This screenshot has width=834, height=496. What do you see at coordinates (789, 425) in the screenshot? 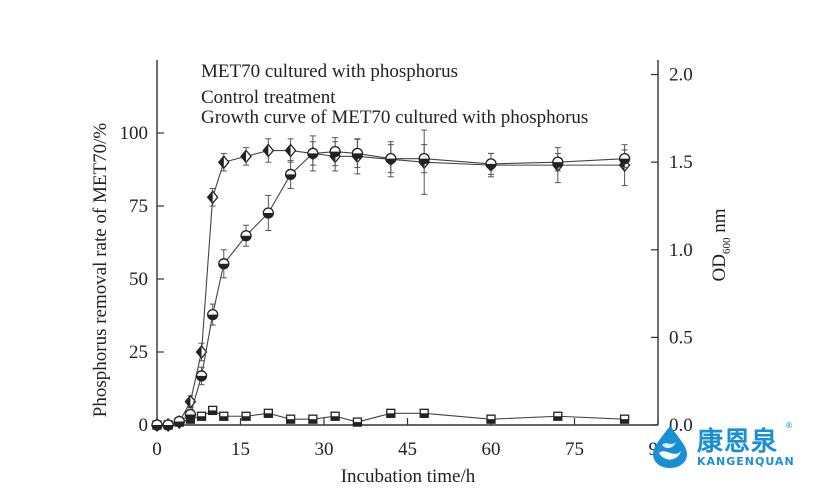
I see `logo-registered-mark: ®` at bounding box center [789, 425].